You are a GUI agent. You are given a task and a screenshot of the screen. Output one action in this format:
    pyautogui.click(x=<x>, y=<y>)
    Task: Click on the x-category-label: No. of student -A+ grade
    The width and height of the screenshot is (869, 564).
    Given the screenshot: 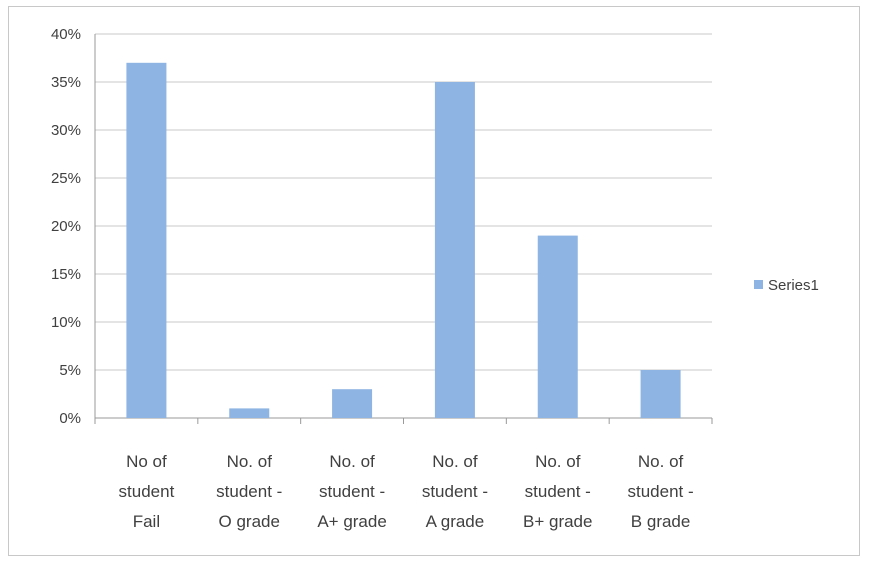 What is the action you would take?
    pyautogui.click(x=351, y=491)
    